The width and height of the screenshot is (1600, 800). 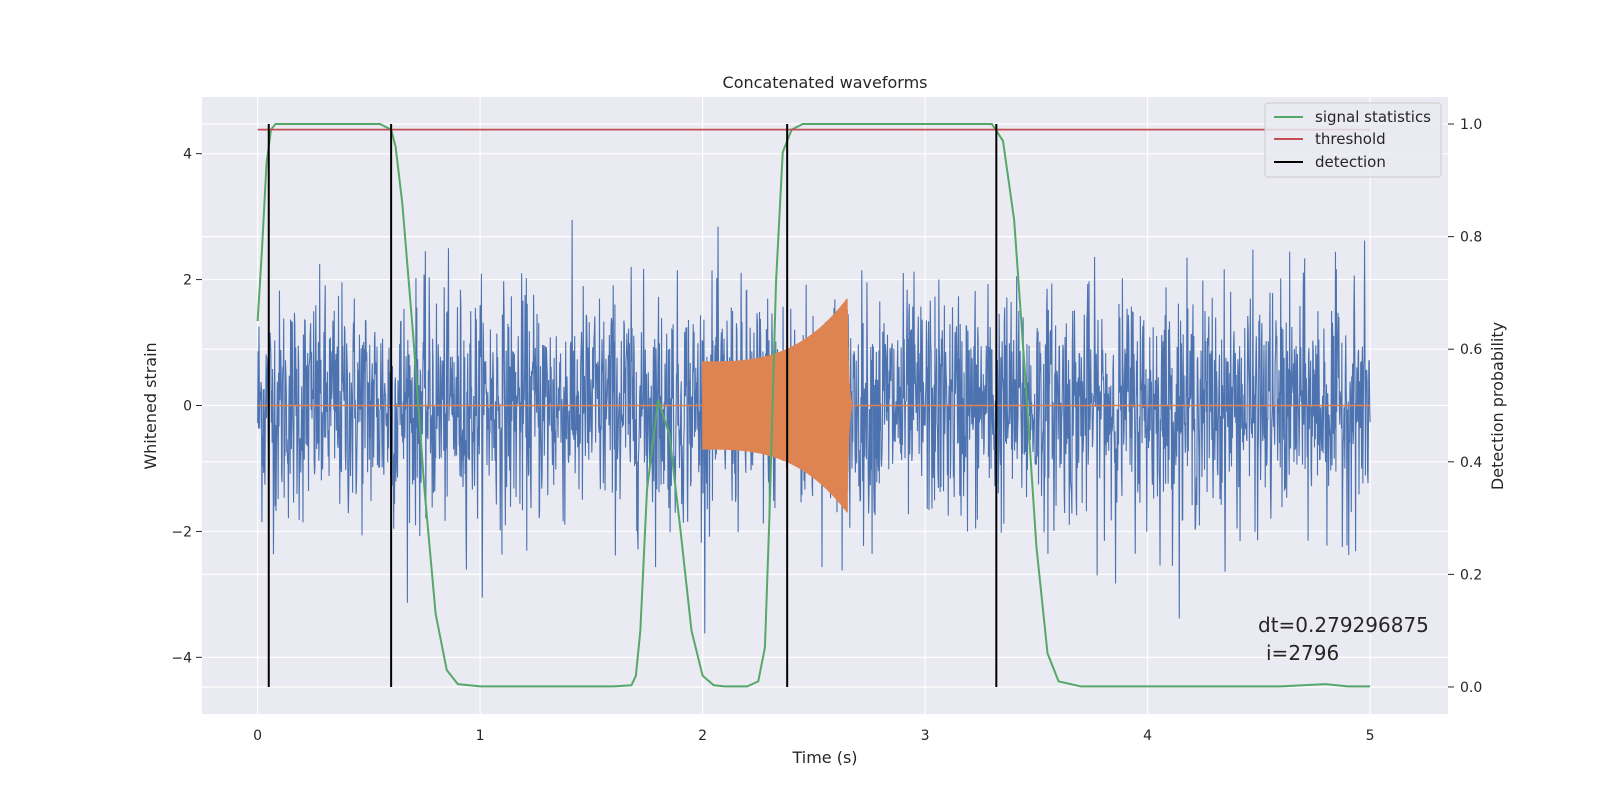 What do you see at coordinates (181, 532) in the screenshot?
I see `y-tick-label: −2` at bounding box center [181, 532].